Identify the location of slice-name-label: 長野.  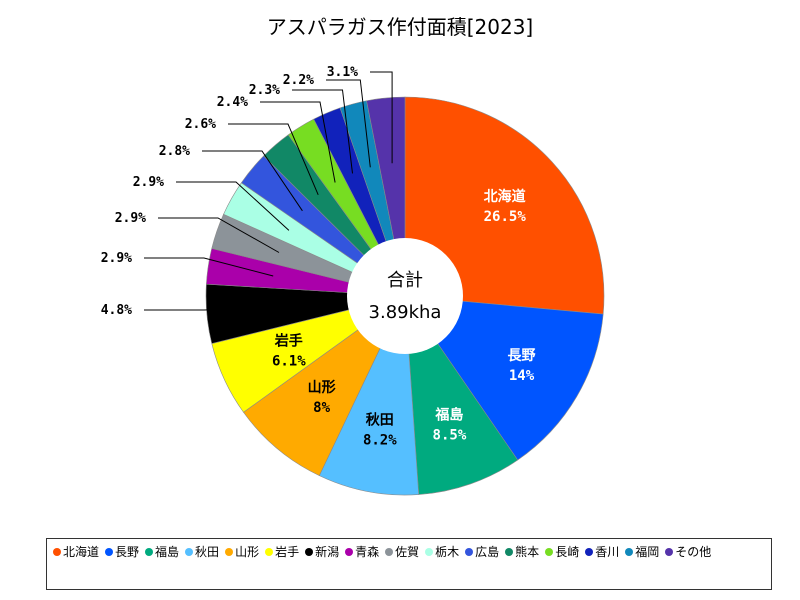
(522, 356).